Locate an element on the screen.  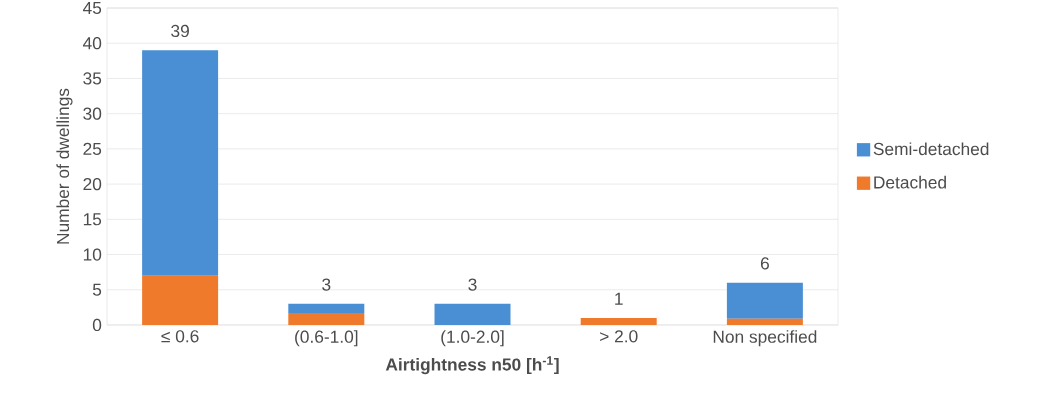
y-tick-label: 30 is located at coordinates (92, 113).